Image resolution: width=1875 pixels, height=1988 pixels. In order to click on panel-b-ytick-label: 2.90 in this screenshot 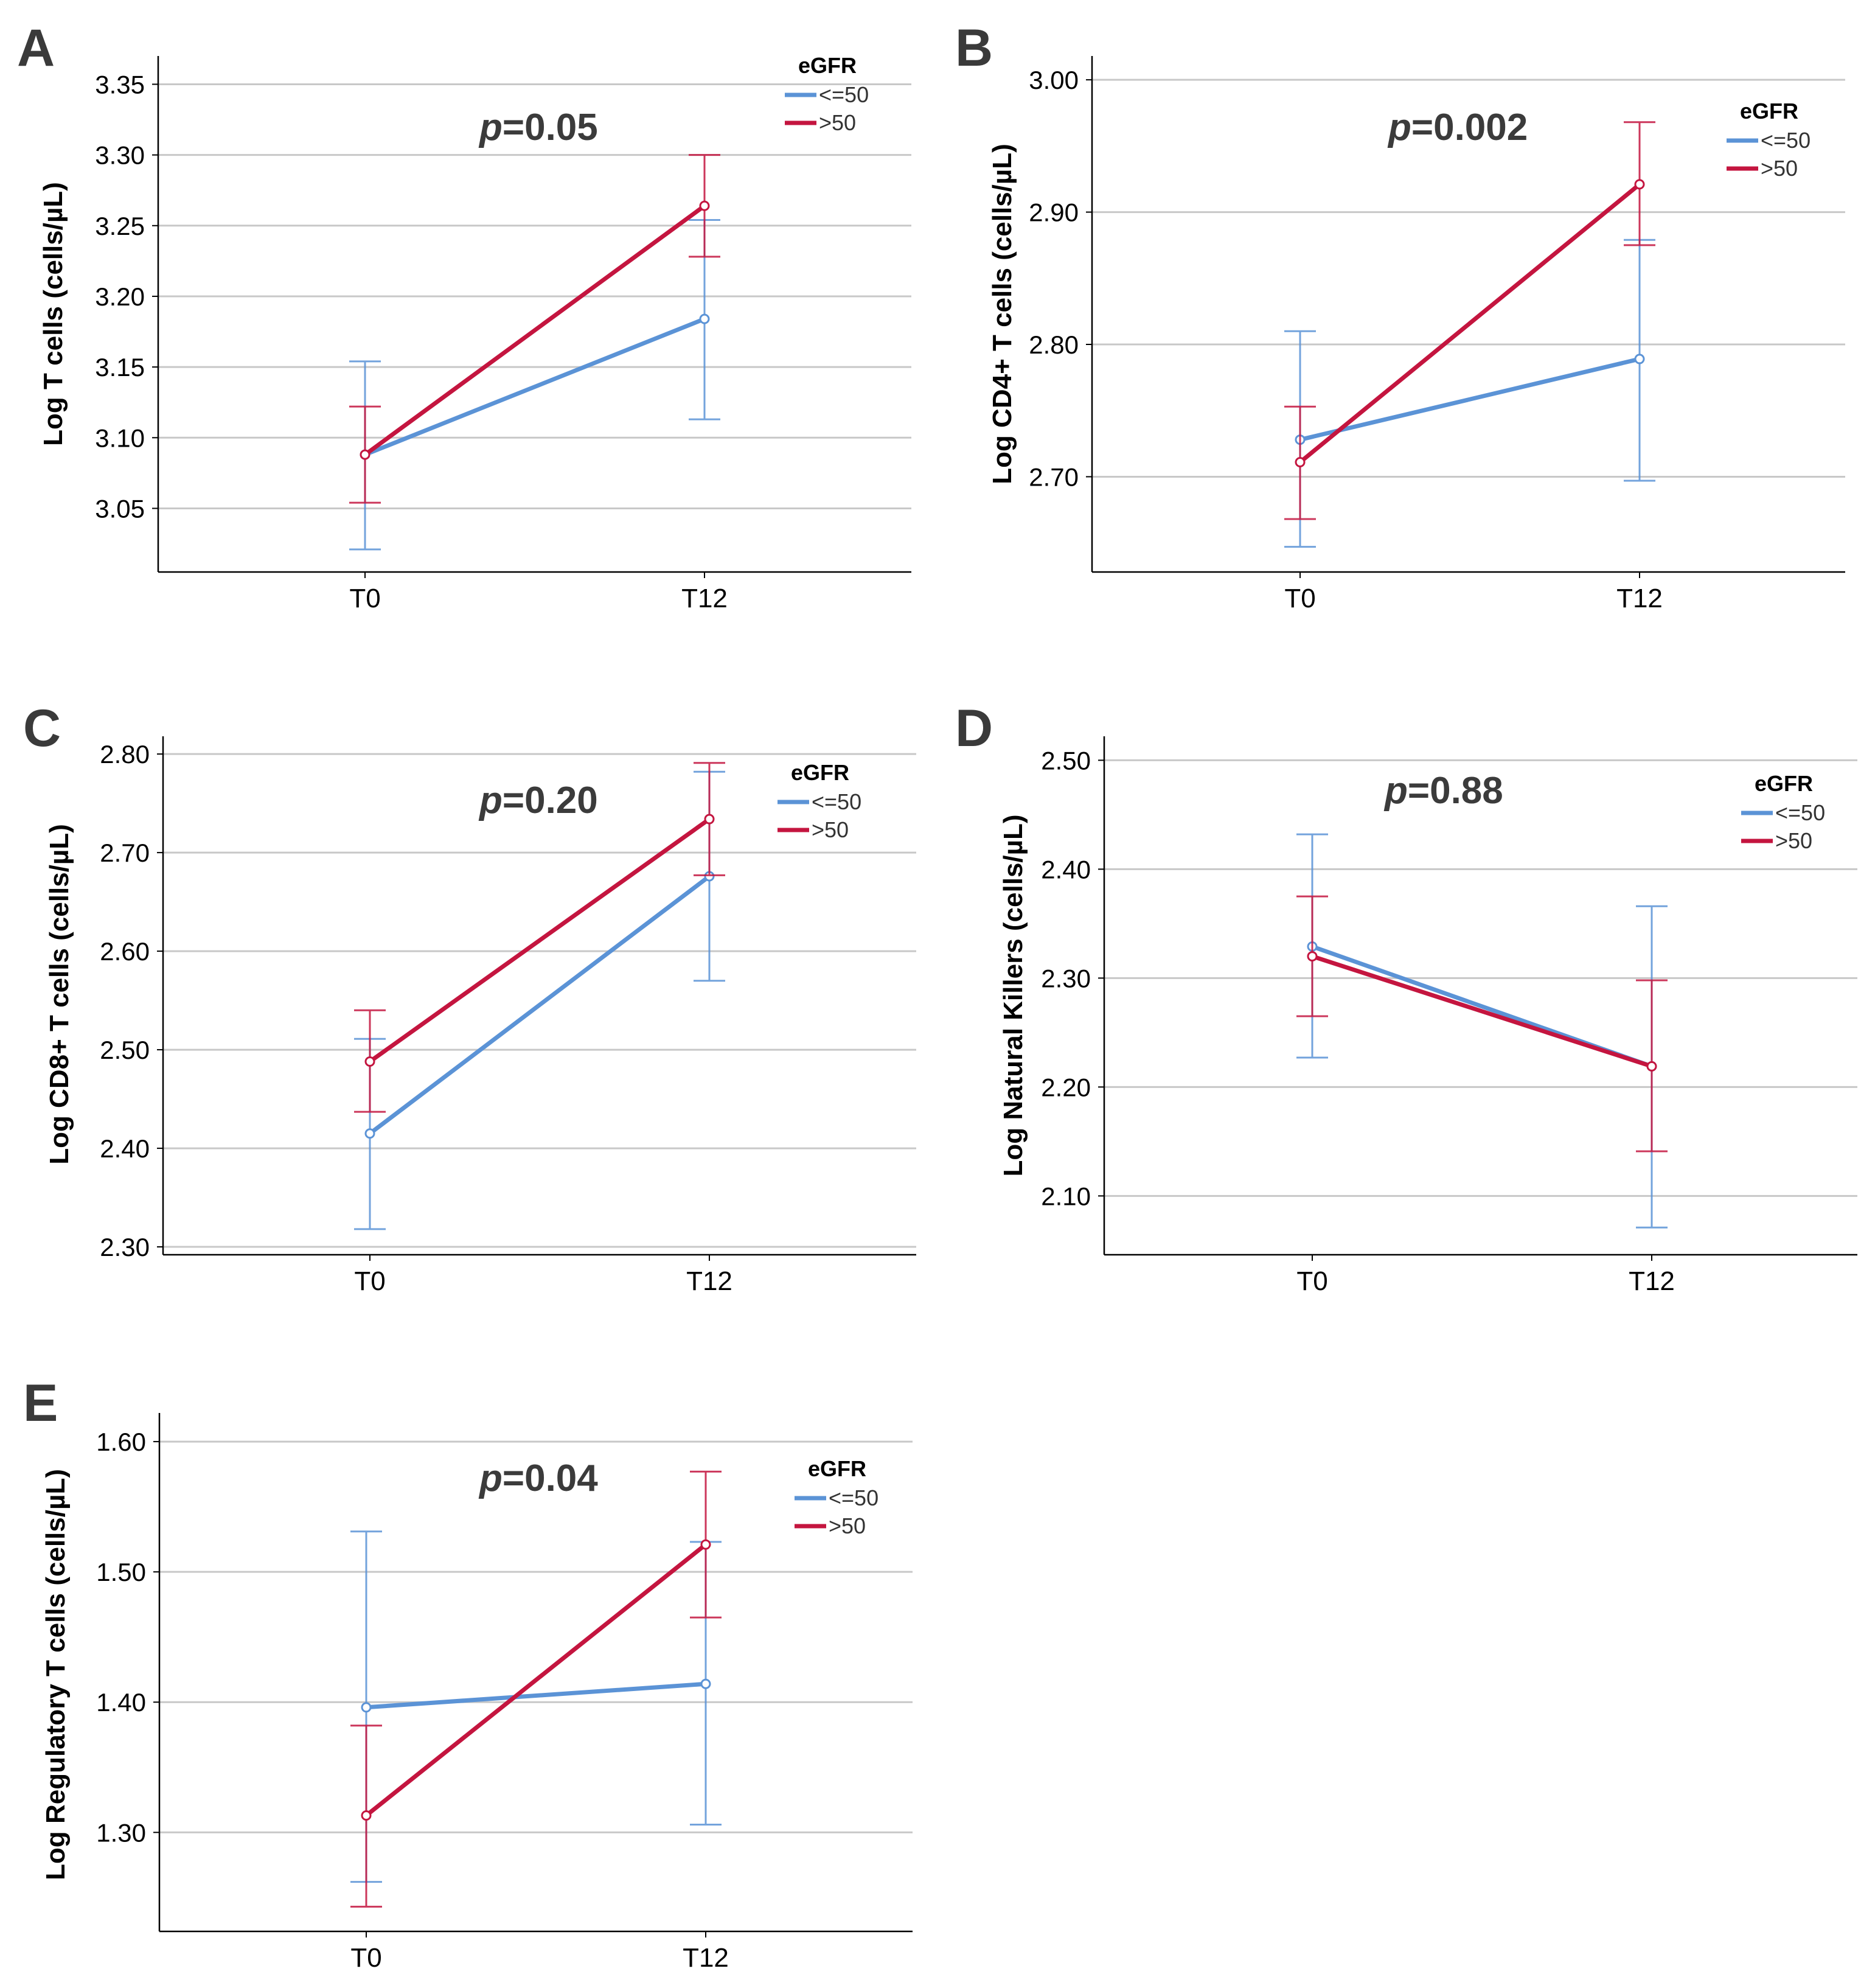, I will do `click(1054, 212)`.